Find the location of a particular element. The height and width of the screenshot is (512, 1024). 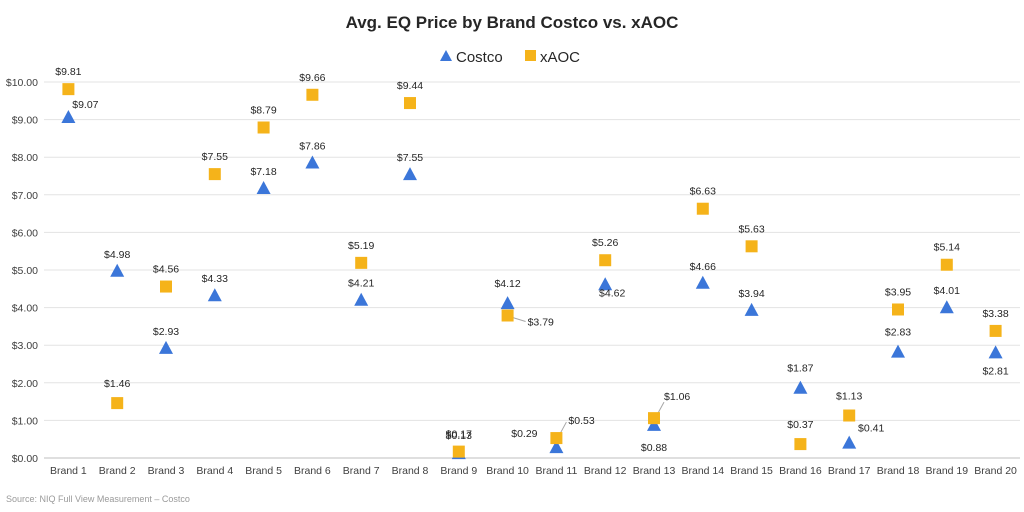

x-tick-label: Brand 19 is located at coordinates (946, 471).